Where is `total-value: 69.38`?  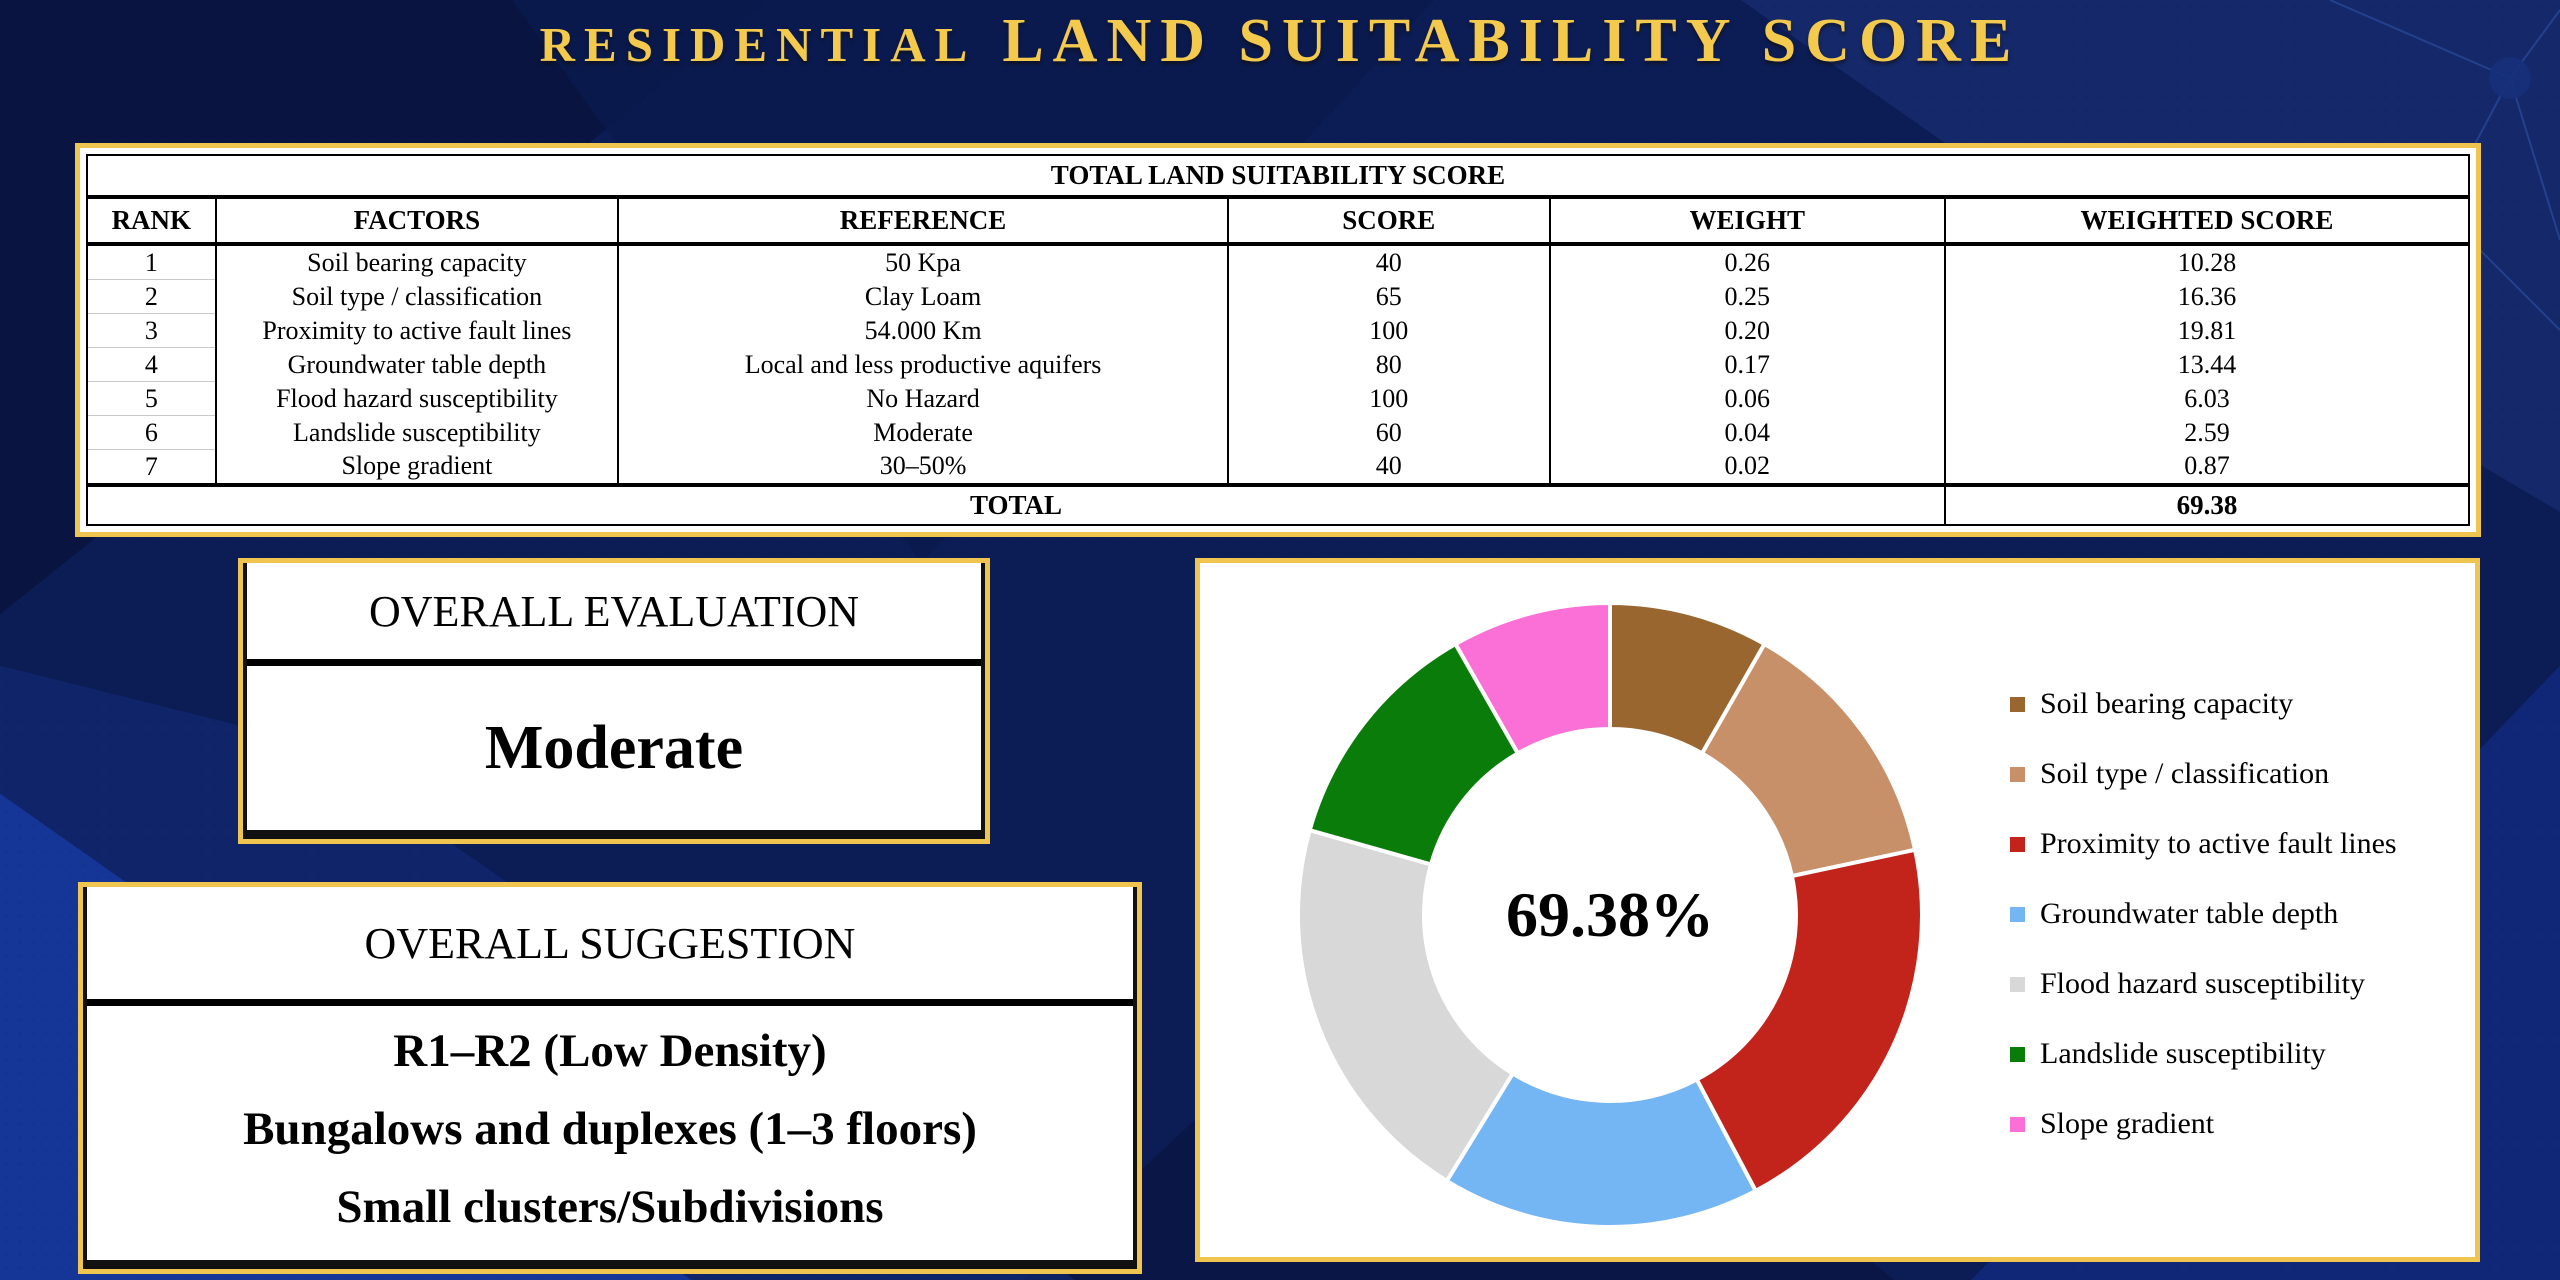
total-value: 69.38 is located at coordinates (2206, 504).